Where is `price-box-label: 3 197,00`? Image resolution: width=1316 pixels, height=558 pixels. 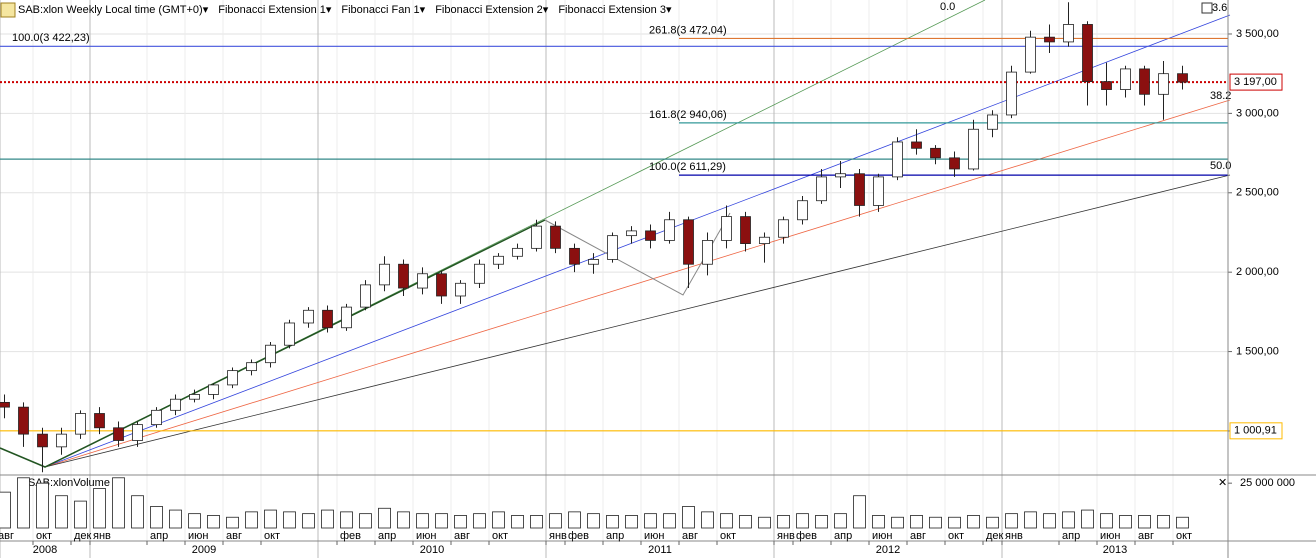
price-box-label: 3 197,00 is located at coordinates (1255, 82).